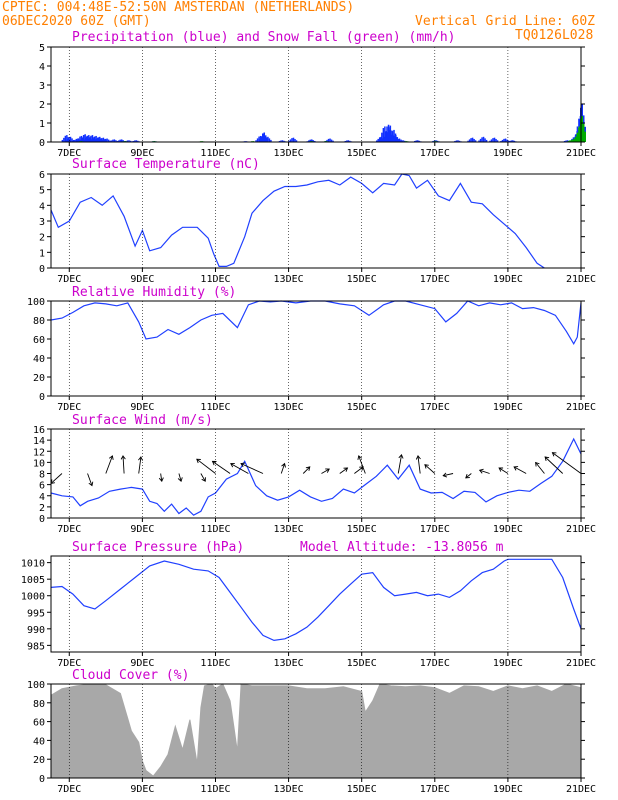  I want to click on humidity-frame, so click(316, 348).